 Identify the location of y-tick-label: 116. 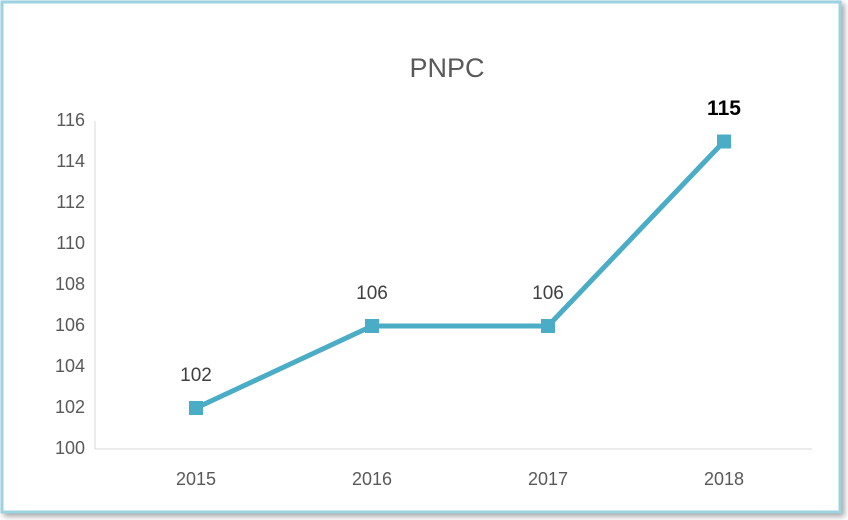
(70, 120).